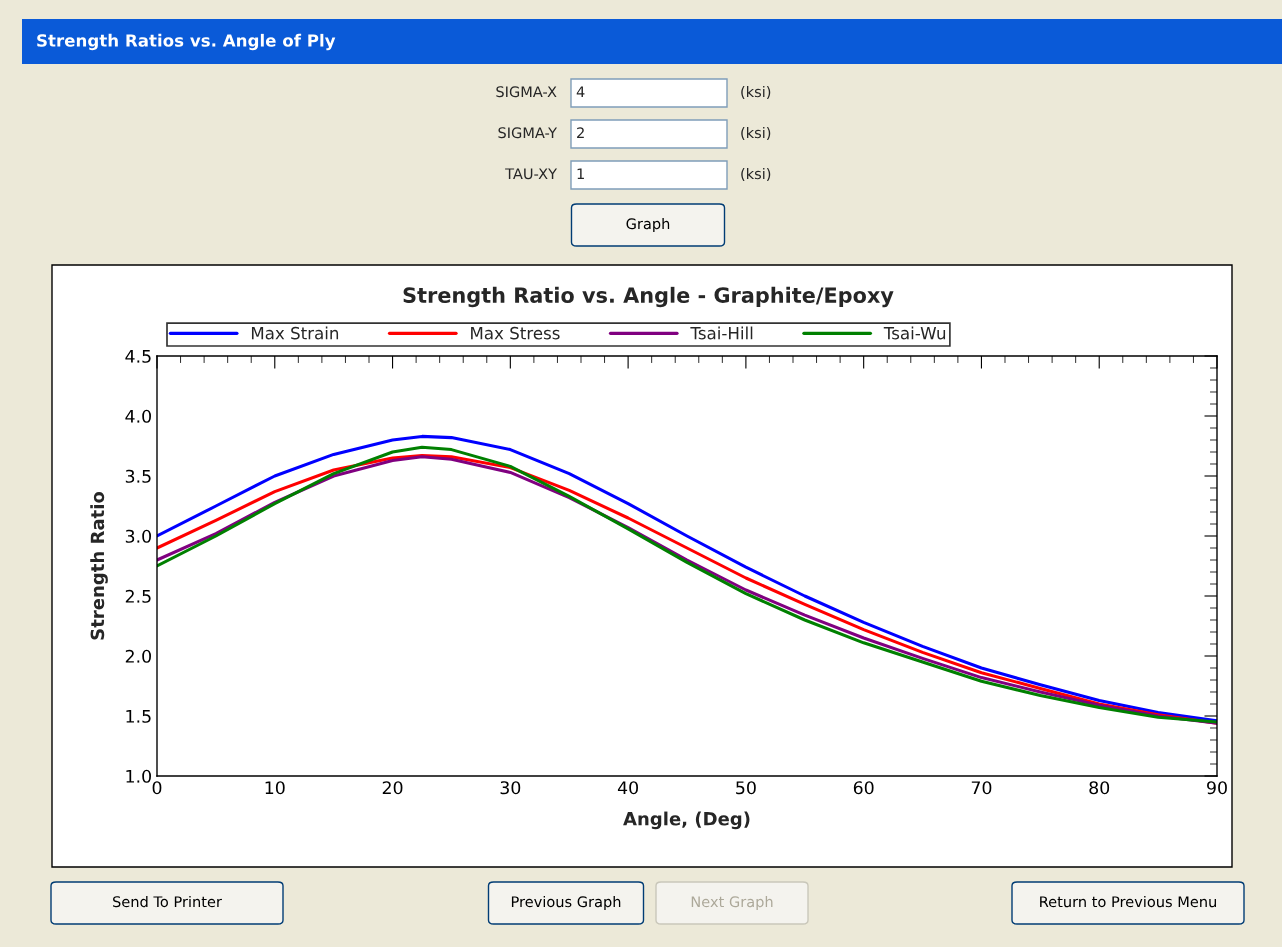 The image size is (1282, 947). What do you see at coordinates (138, 536) in the screenshot?
I see `y-tick-label: 3.0` at bounding box center [138, 536].